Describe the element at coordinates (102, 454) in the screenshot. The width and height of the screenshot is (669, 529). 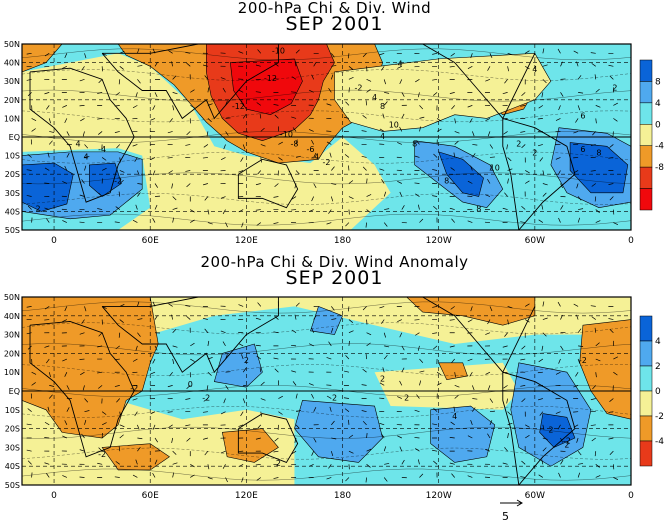
I see `contour-label: -2` at that location.